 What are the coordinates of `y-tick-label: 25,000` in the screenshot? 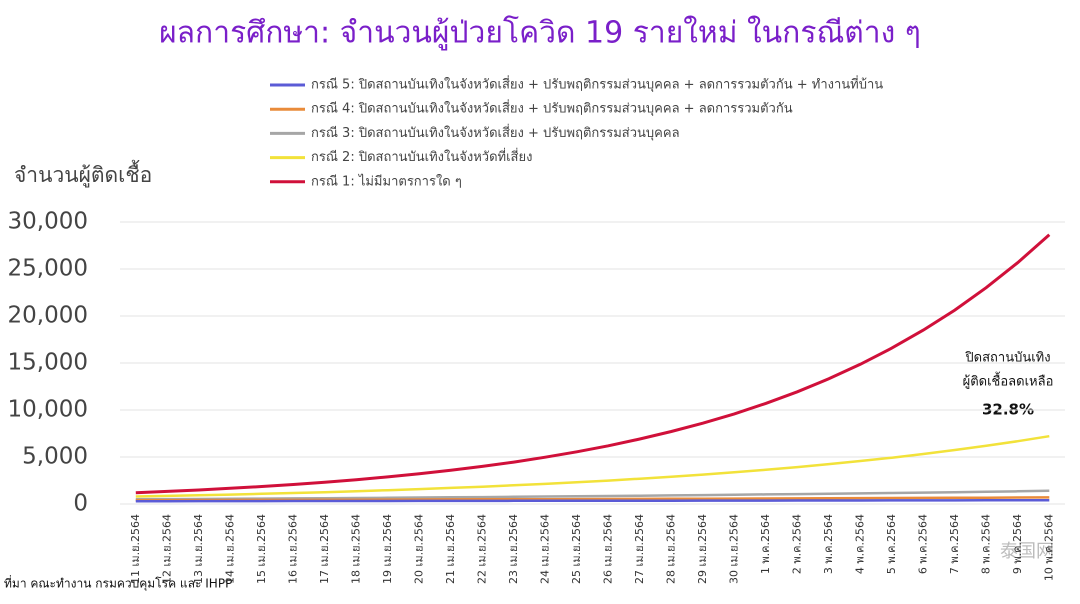 It's located at (48, 269).